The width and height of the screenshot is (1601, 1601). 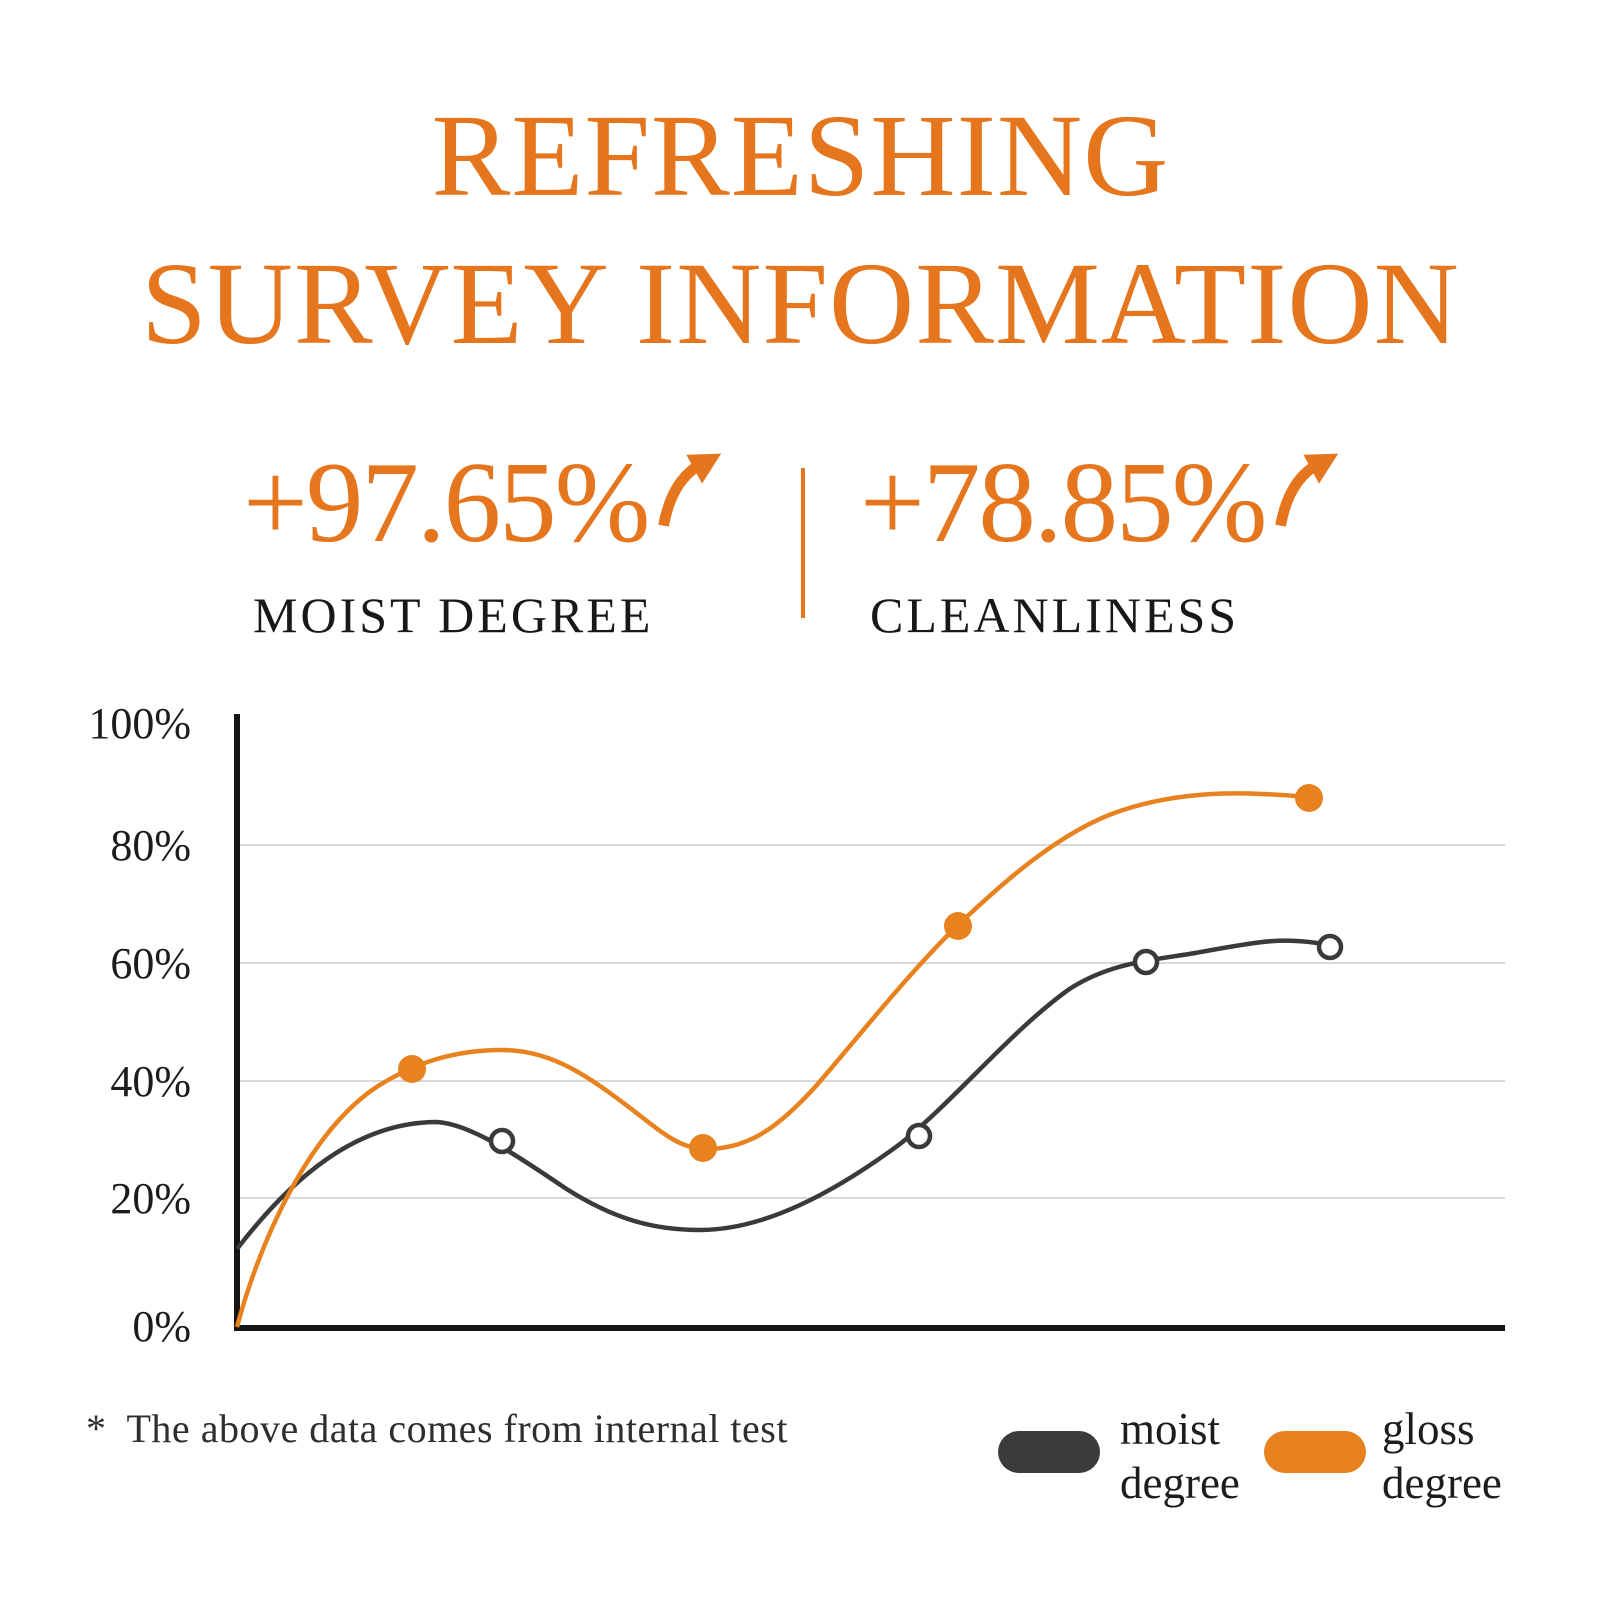 What do you see at coordinates (800, 155) in the screenshot?
I see `page-title-line-1: REFRESHING` at bounding box center [800, 155].